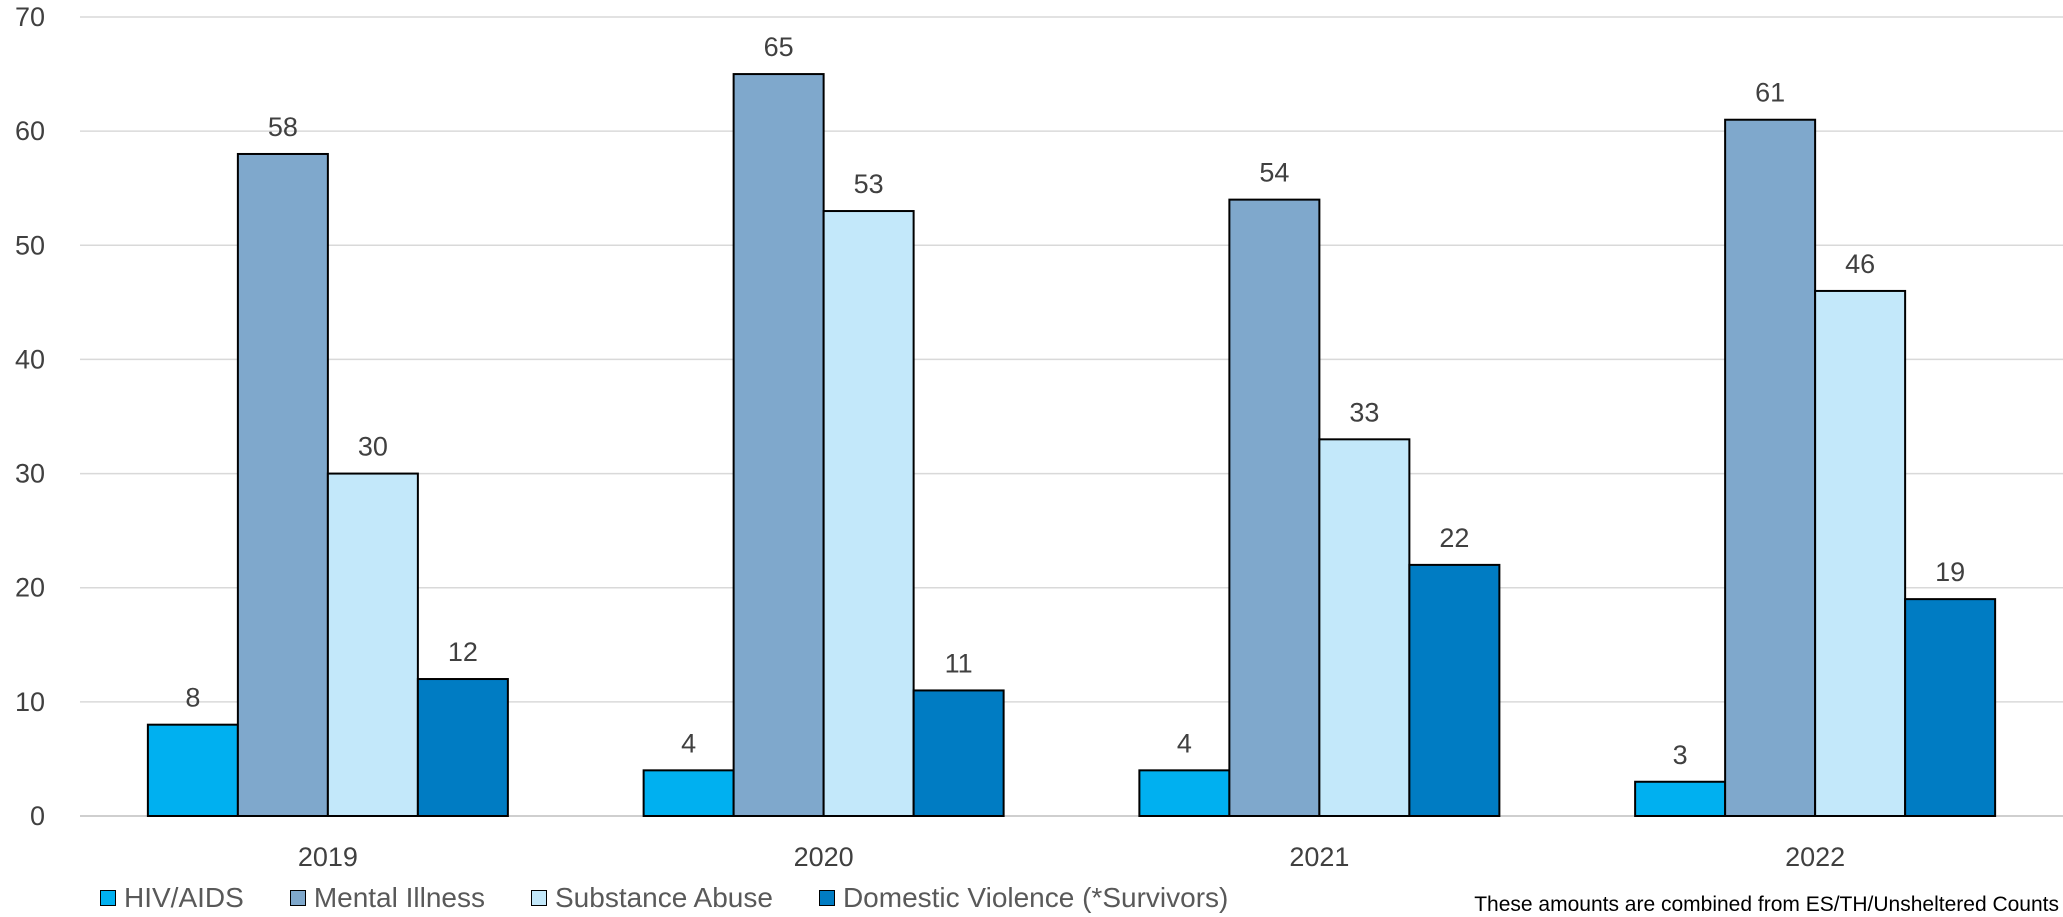  What do you see at coordinates (30, 416) in the screenshot?
I see `y-axis-ticks: 0 10 20 30 40 50 60 70` at bounding box center [30, 416].